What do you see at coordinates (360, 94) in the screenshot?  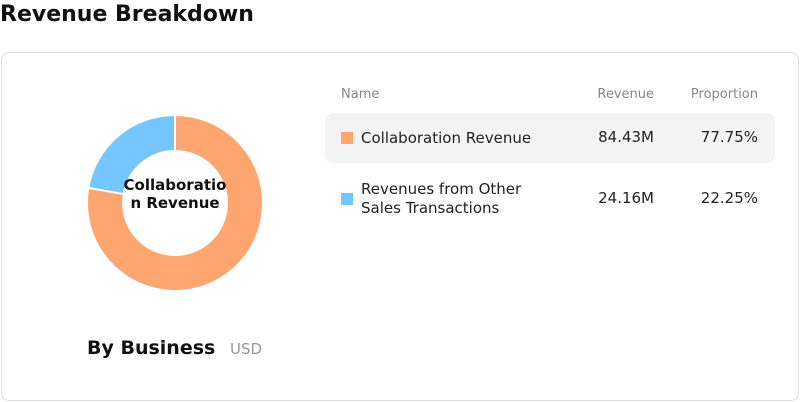 I see `column-header: Name` at bounding box center [360, 94].